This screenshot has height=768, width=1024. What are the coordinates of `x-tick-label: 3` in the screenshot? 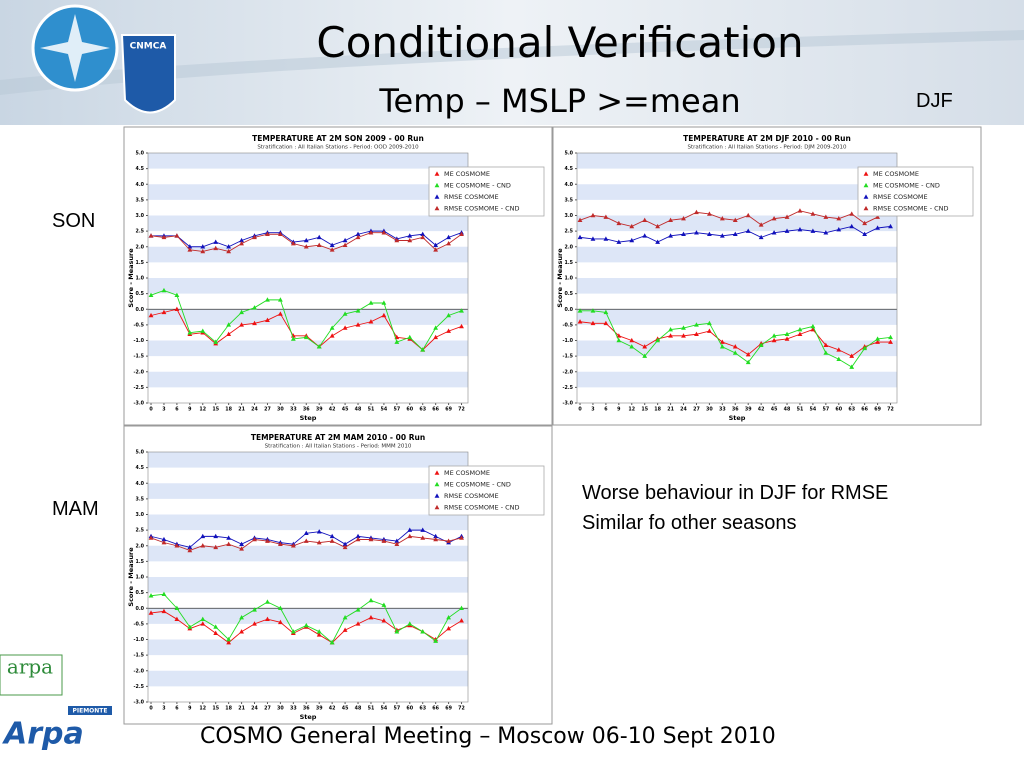 It's located at (163, 709).